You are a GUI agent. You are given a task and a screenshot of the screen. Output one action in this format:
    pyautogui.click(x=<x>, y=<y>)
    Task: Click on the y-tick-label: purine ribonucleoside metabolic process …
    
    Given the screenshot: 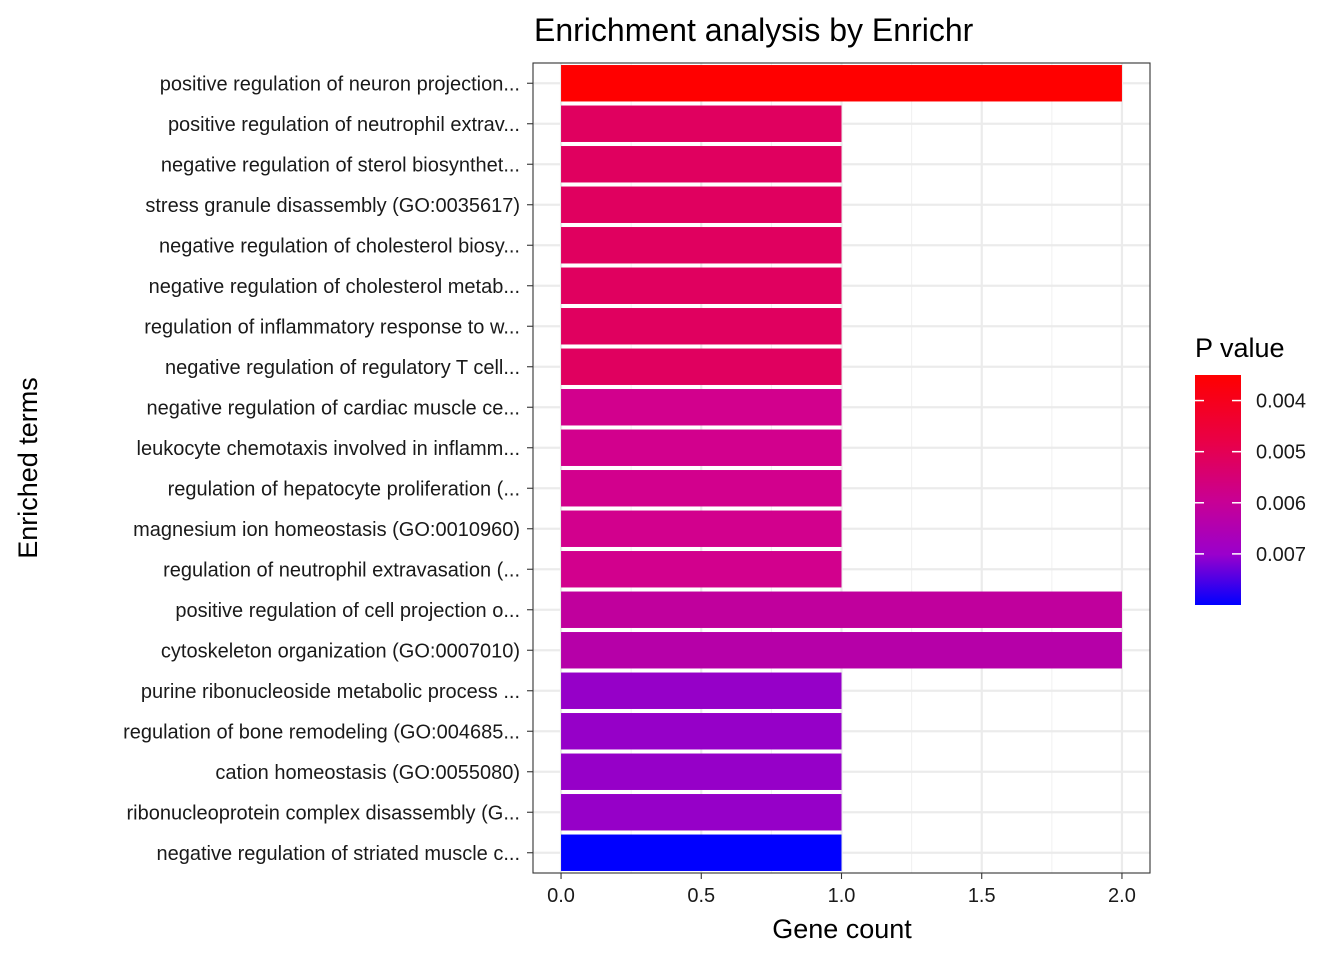 What is the action you would take?
    pyautogui.click(x=330, y=692)
    